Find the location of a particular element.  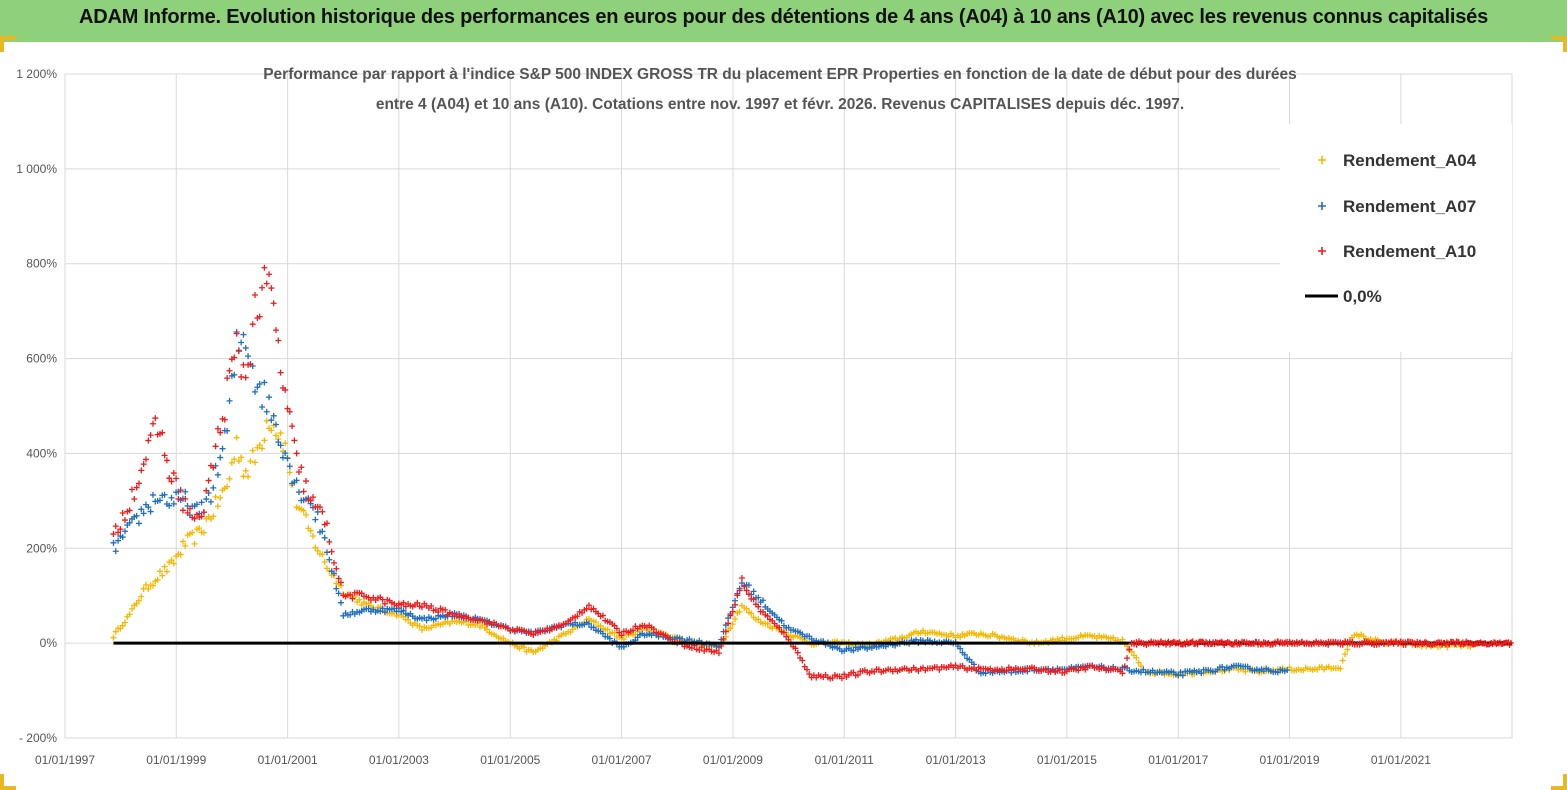

y-tick-label: - 200% is located at coordinates (38, 738).